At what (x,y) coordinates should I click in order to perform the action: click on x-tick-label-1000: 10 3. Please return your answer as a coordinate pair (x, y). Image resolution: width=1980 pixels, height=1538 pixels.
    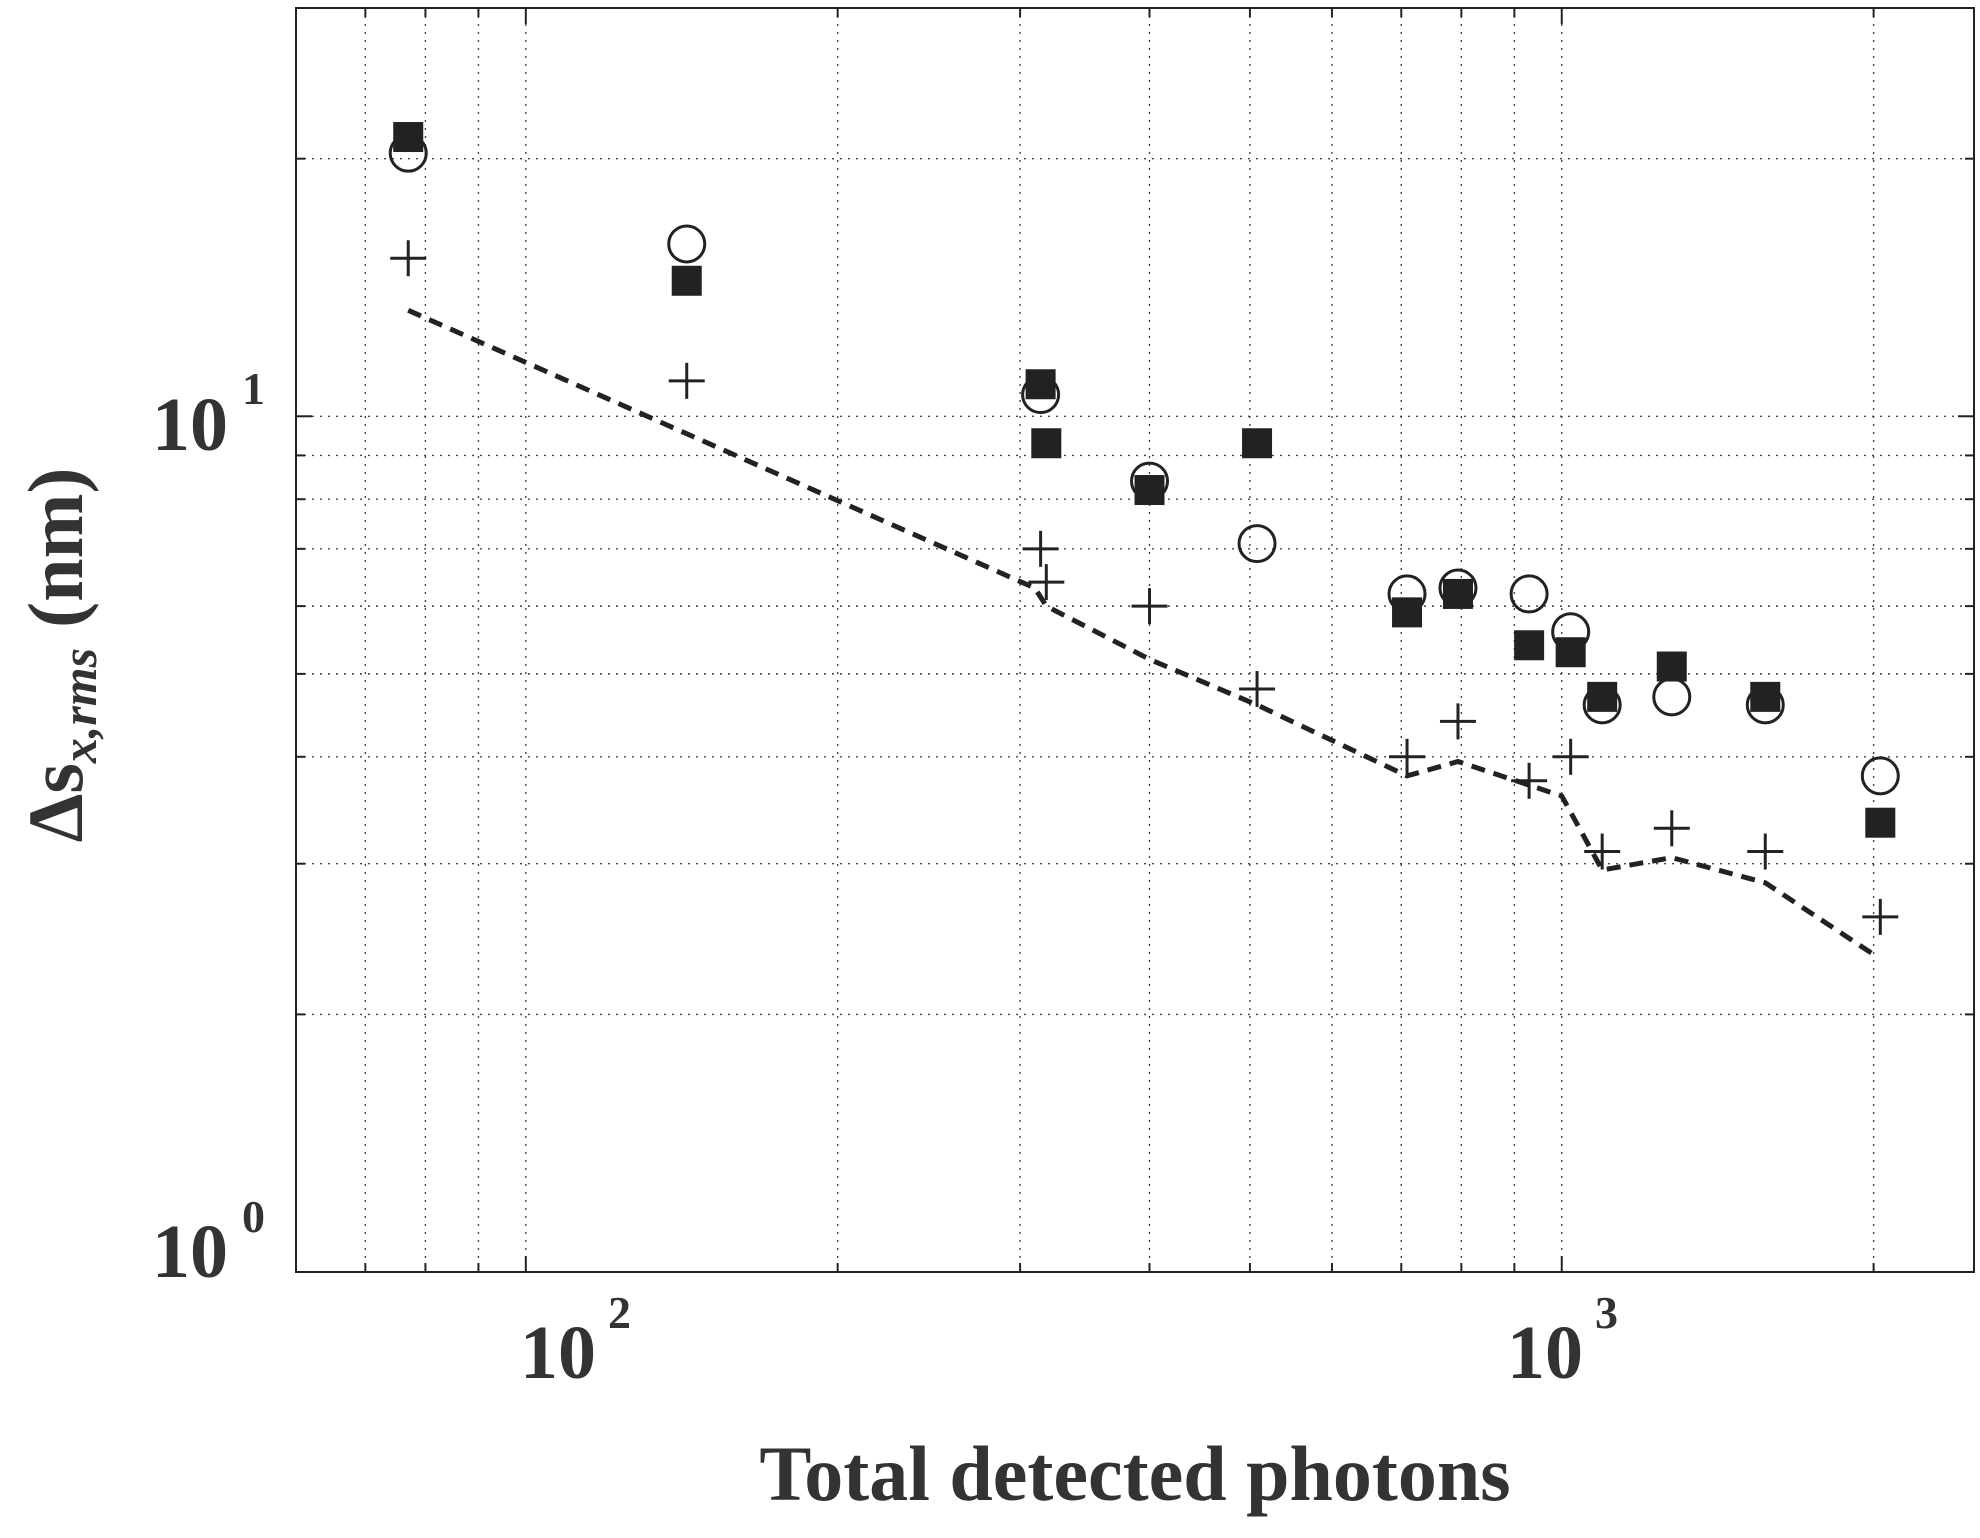
    Looking at the image, I should click on (1562, 1341).